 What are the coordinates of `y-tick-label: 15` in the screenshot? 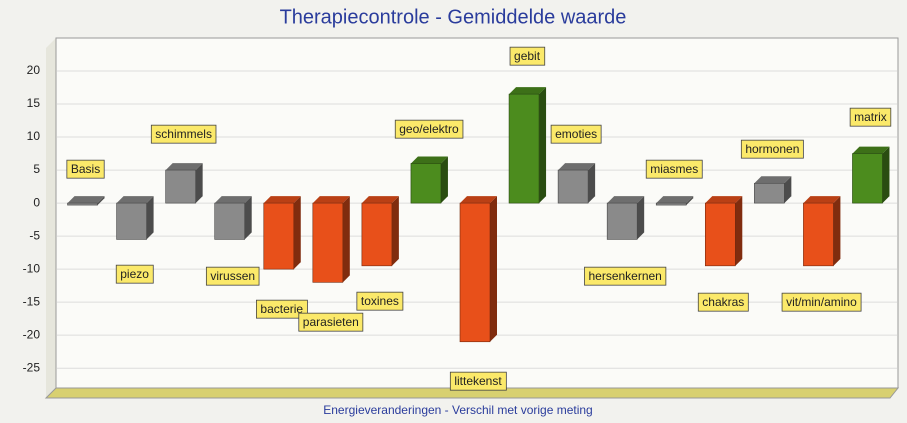 It's located at (34, 103).